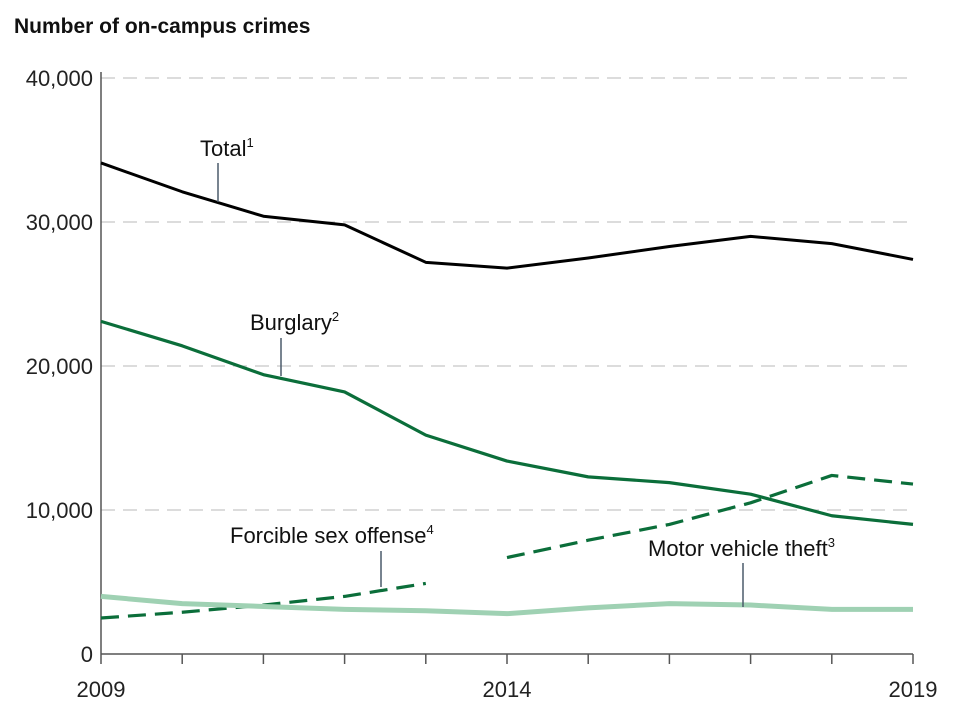 The width and height of the screenshot is (960, 716). Describe the element at coordinates (913, 689) in the screenshot. I see `x-tick-label: 2019` at that location.